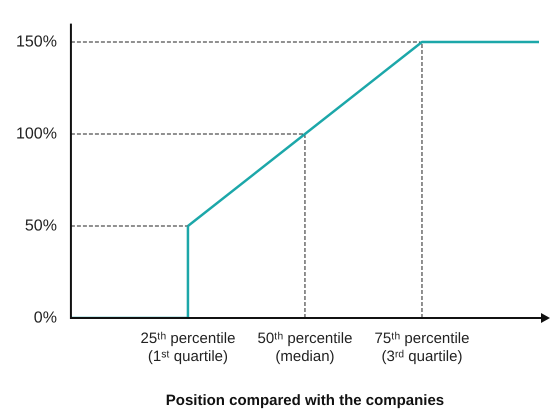  What do you see at coordinates (304, 348) in the screenshot?
I see `x-tick-label: 50ᵗʰ percentile (median)` at bounding box center [304, 348].